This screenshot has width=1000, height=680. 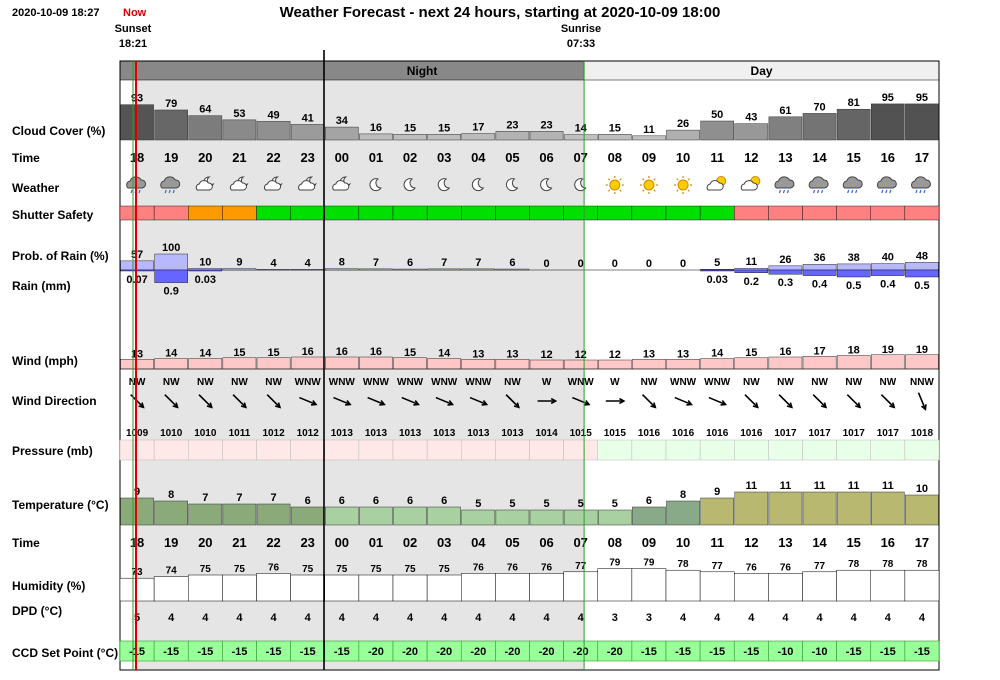 What do you see at coordinates (342, 157) in the screenshot?
I see `time-cell: 00` at bounding box center [342, 157].